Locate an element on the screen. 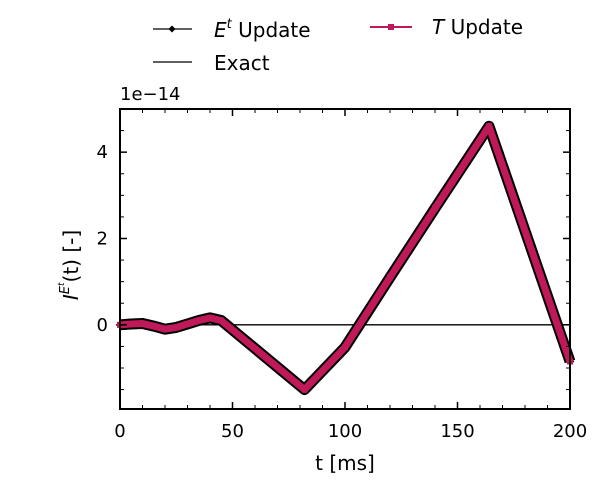  legend-entry-exact: Exact is located at coordinates (211, 63).